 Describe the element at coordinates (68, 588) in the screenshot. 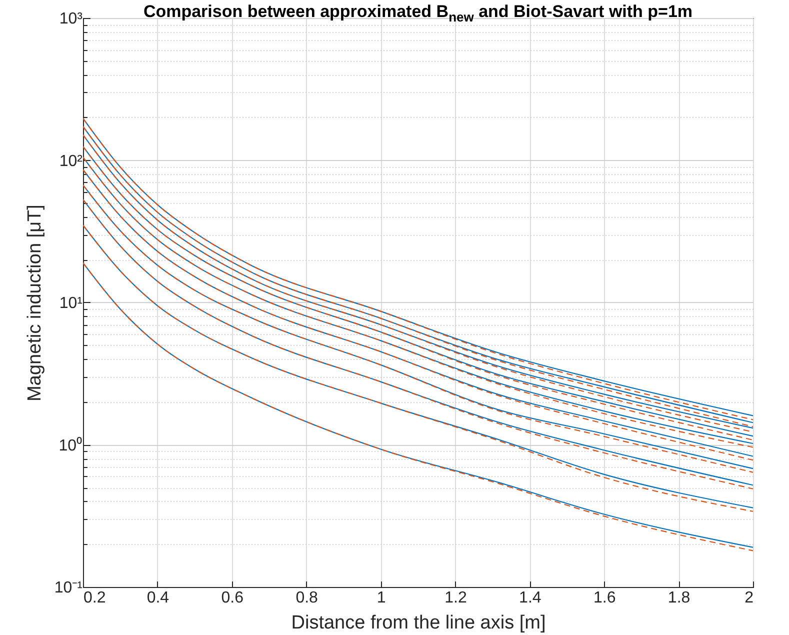

I see `y-tick-label: 10⁻¹` at that location.